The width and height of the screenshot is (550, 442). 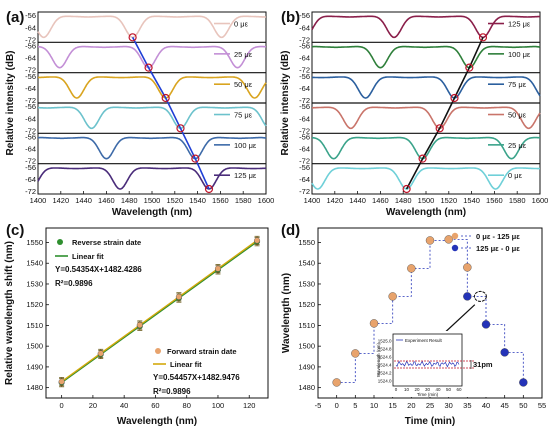 I want to click on inset-y-tick-label: 1525.0, so click(x=385, y=341).